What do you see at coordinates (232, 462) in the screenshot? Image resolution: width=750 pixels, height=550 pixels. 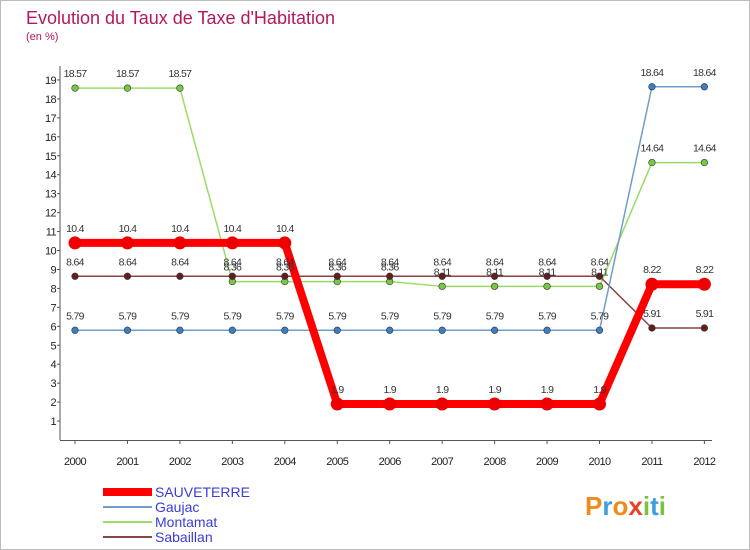 I see `x-tick-label: 2003` at bounding box center [232, 462].